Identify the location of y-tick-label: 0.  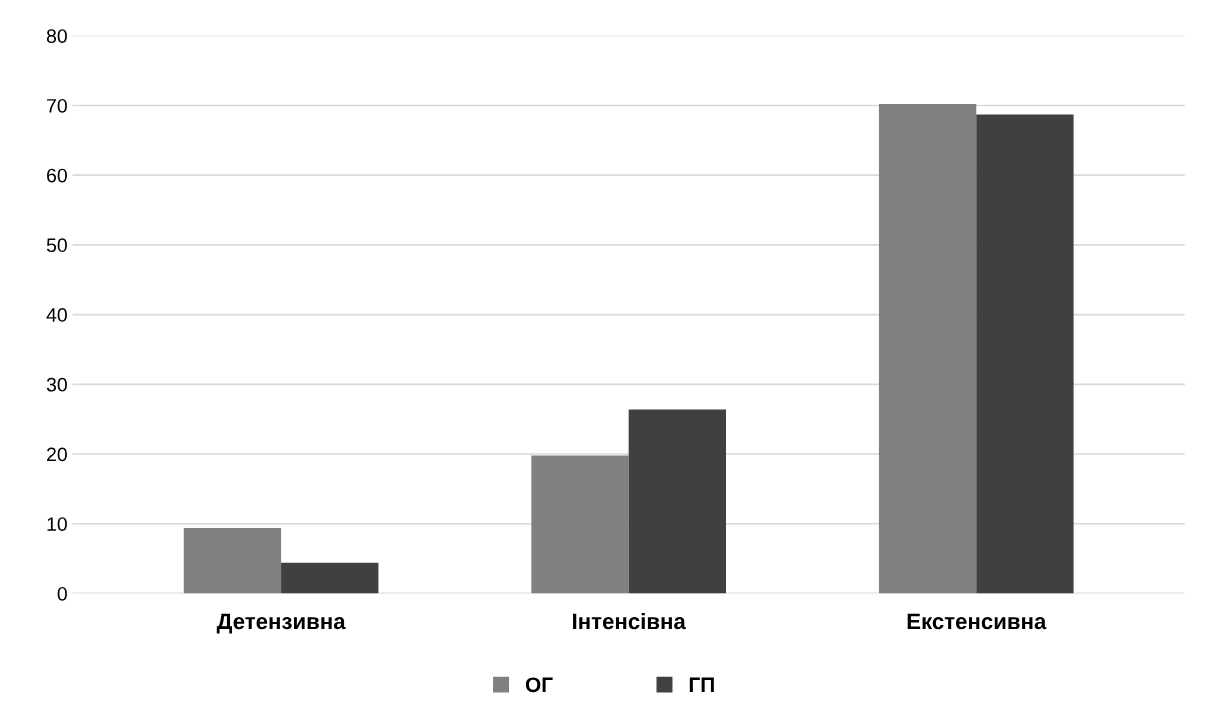
(62, 593).